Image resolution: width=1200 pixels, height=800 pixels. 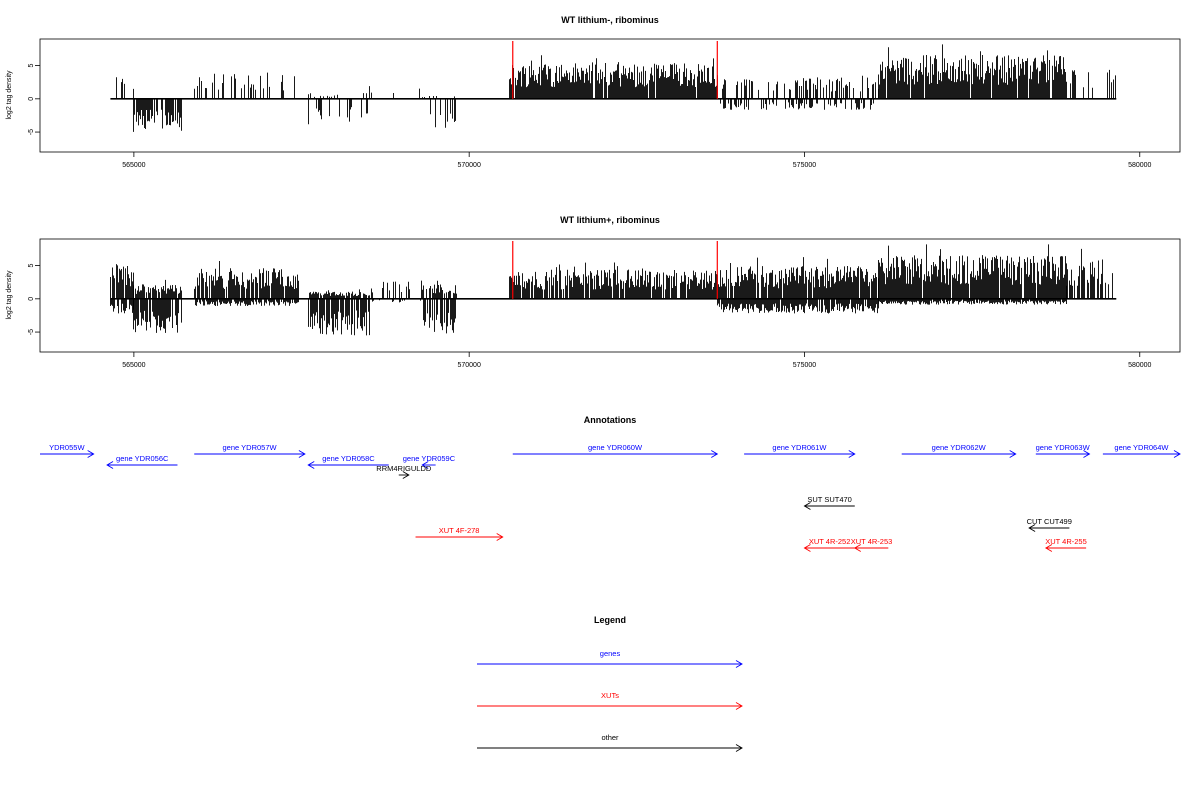 I want to click on feature-ydr055w: YDR055W, so click(x=67, y=450).